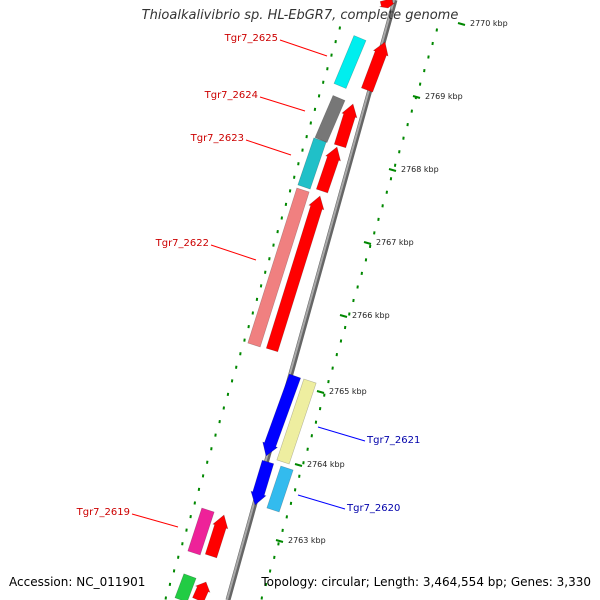 This screenshot has height=600, width=600. What do you see at coordinates (373, 508) in the screenshot?
I see `gene-label: Tgr7_2620` at bounding box center [373, 508].